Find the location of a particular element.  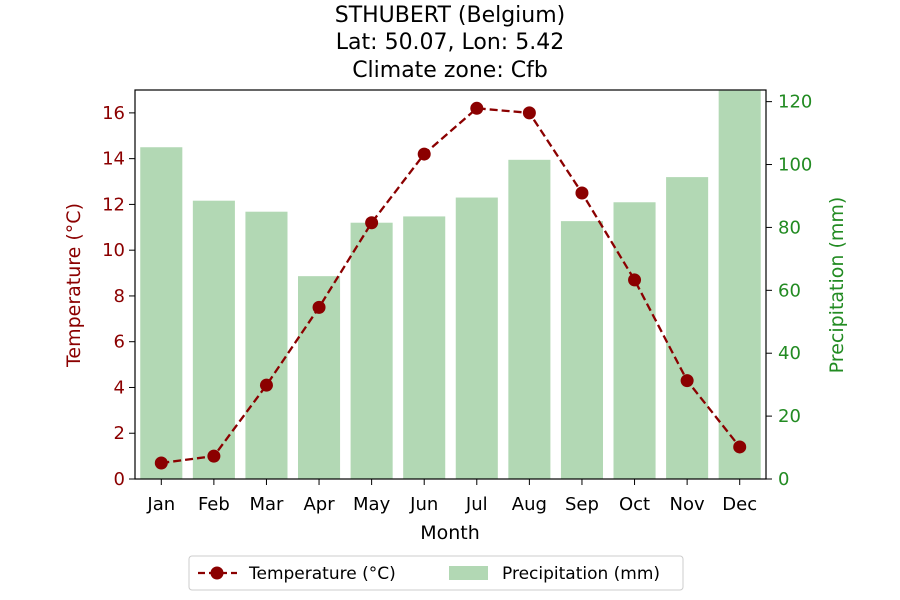

precipitation-bar-aug is located at coordinates (529, 319).